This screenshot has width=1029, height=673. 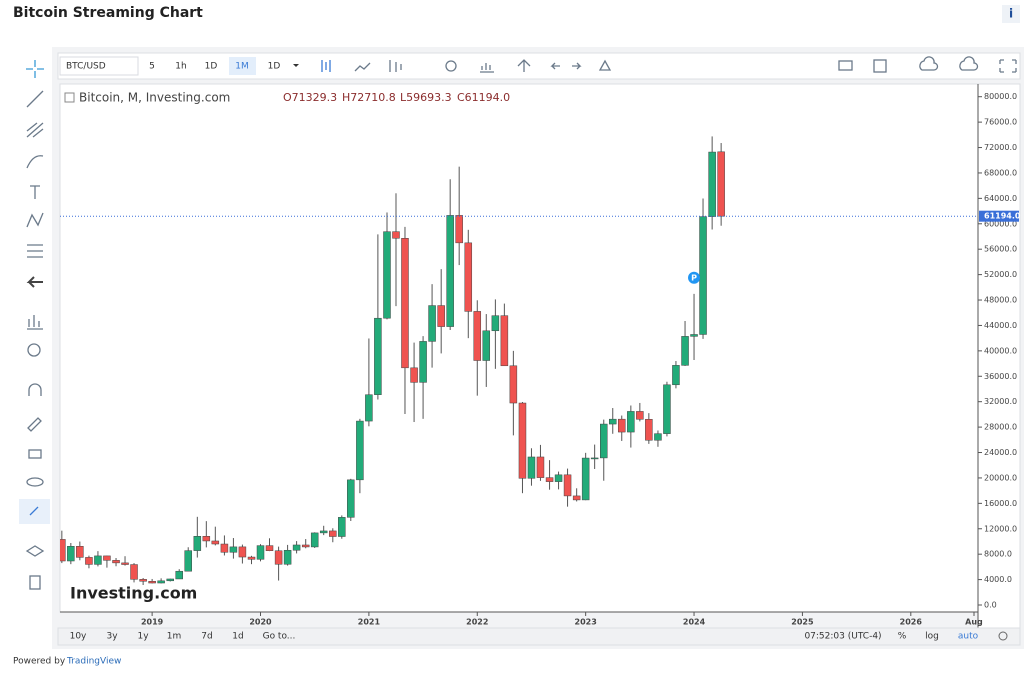 What do you see at coordinates (483, 97) in the screenshot?
I see `ohlc-close: C61194.0` at bounding box center [483, 97].